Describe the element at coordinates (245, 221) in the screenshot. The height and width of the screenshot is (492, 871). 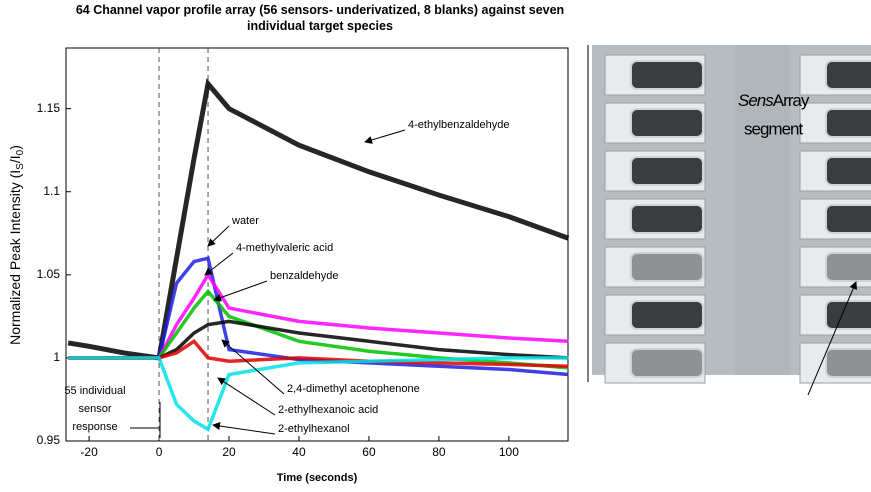
I see `series-label: water` at that location.